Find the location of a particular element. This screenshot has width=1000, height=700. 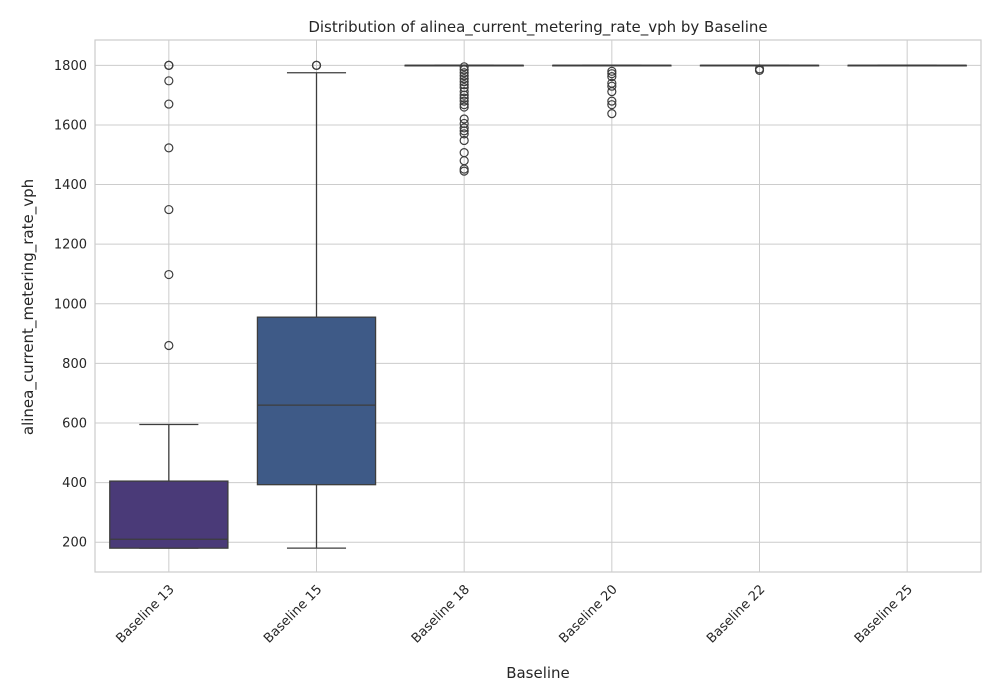

x-tick-label: Baseline 25 is located at coordinates (884, 614).